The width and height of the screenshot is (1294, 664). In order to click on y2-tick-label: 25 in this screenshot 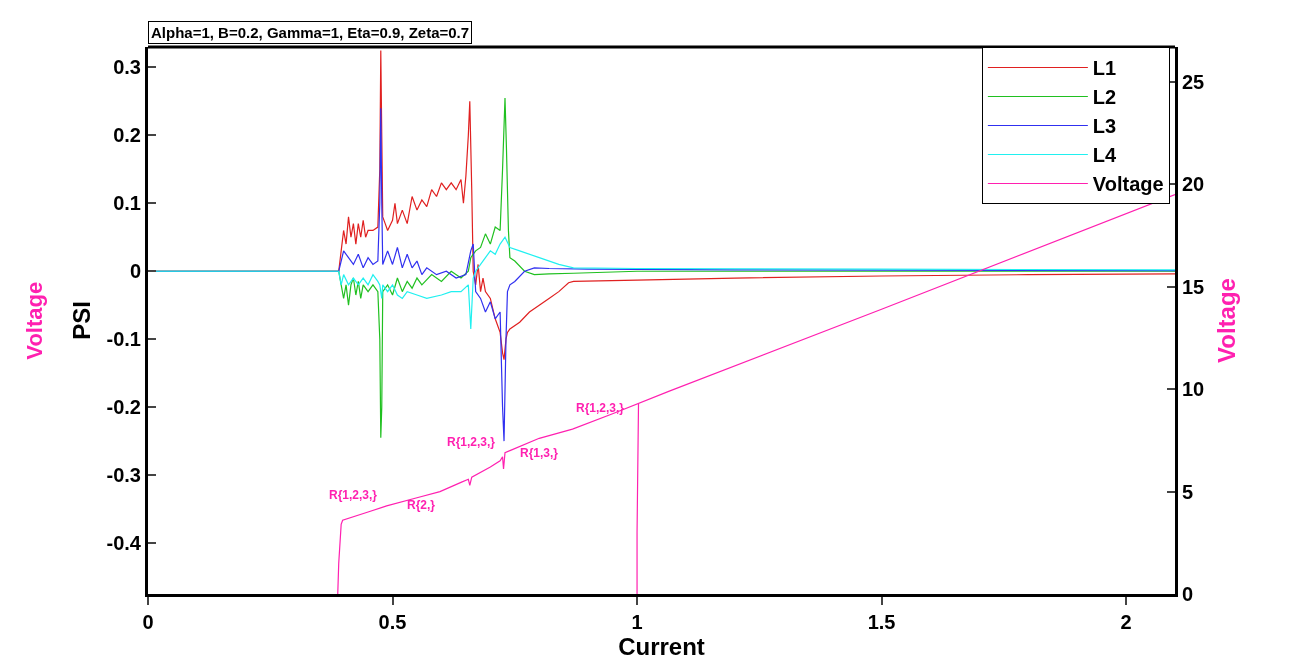, I will do `click(1193, 81)`.